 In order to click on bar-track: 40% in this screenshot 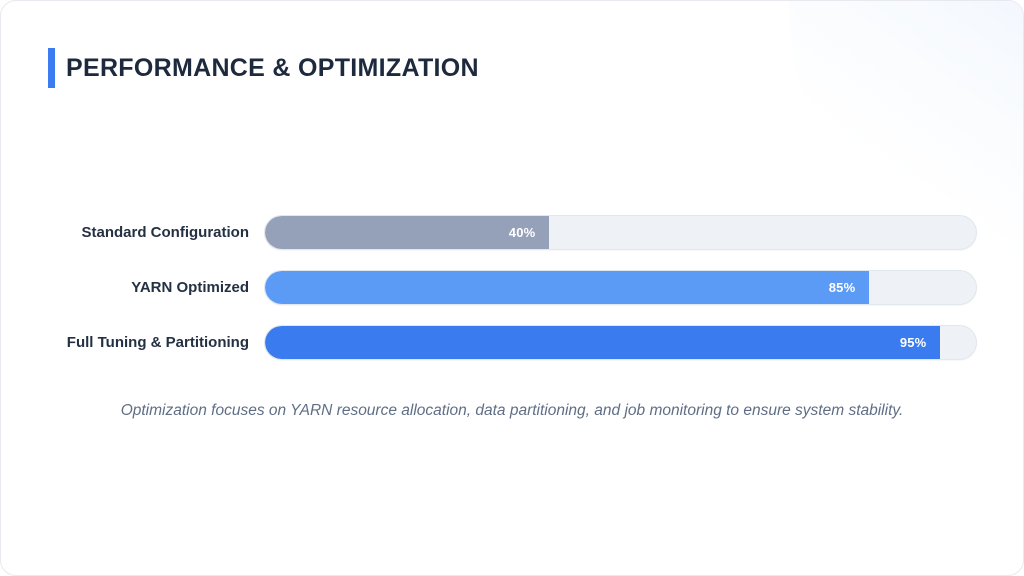, I will do `click(620, 232)`.